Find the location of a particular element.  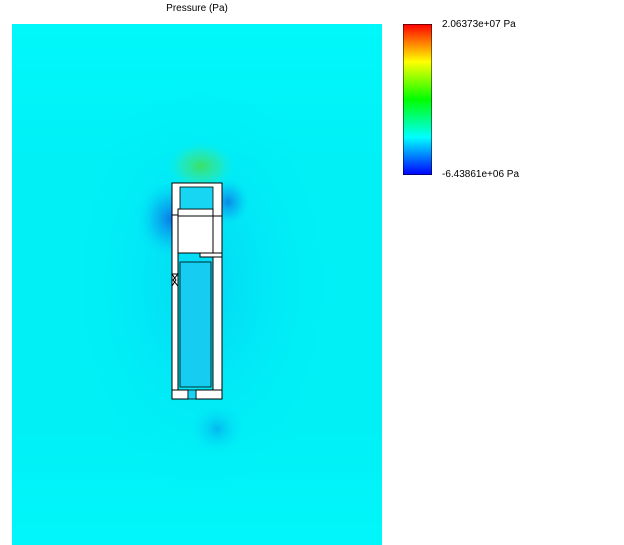

plot-title: Pressure (Pa) is located at coordinates (197, 8).